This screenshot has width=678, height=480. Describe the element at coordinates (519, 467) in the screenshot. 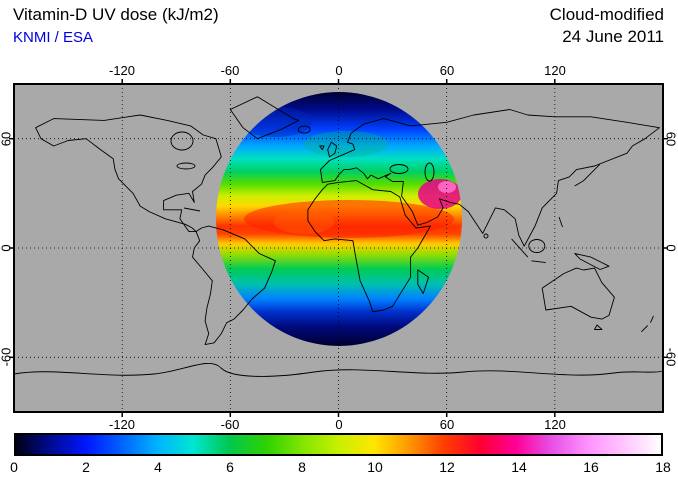

I see `colorbar-tick-label: 14` at that location.